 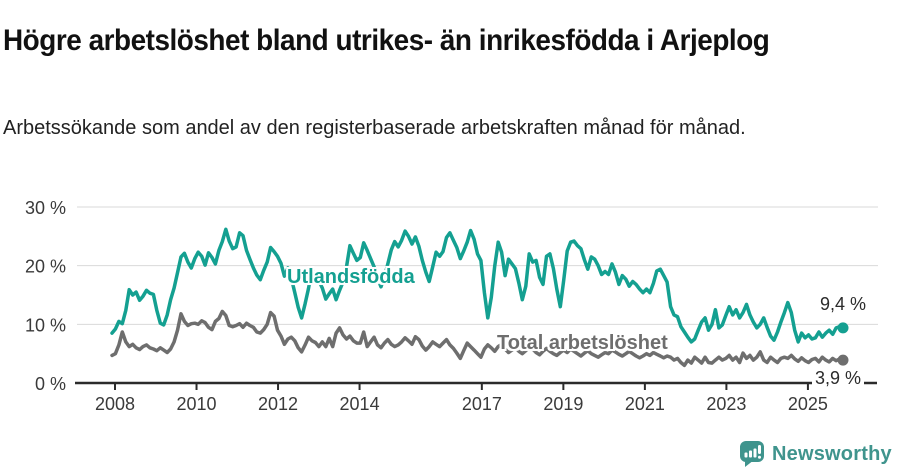 I want to click on y-tick-label: 30 %, so click(x=45, y=208).